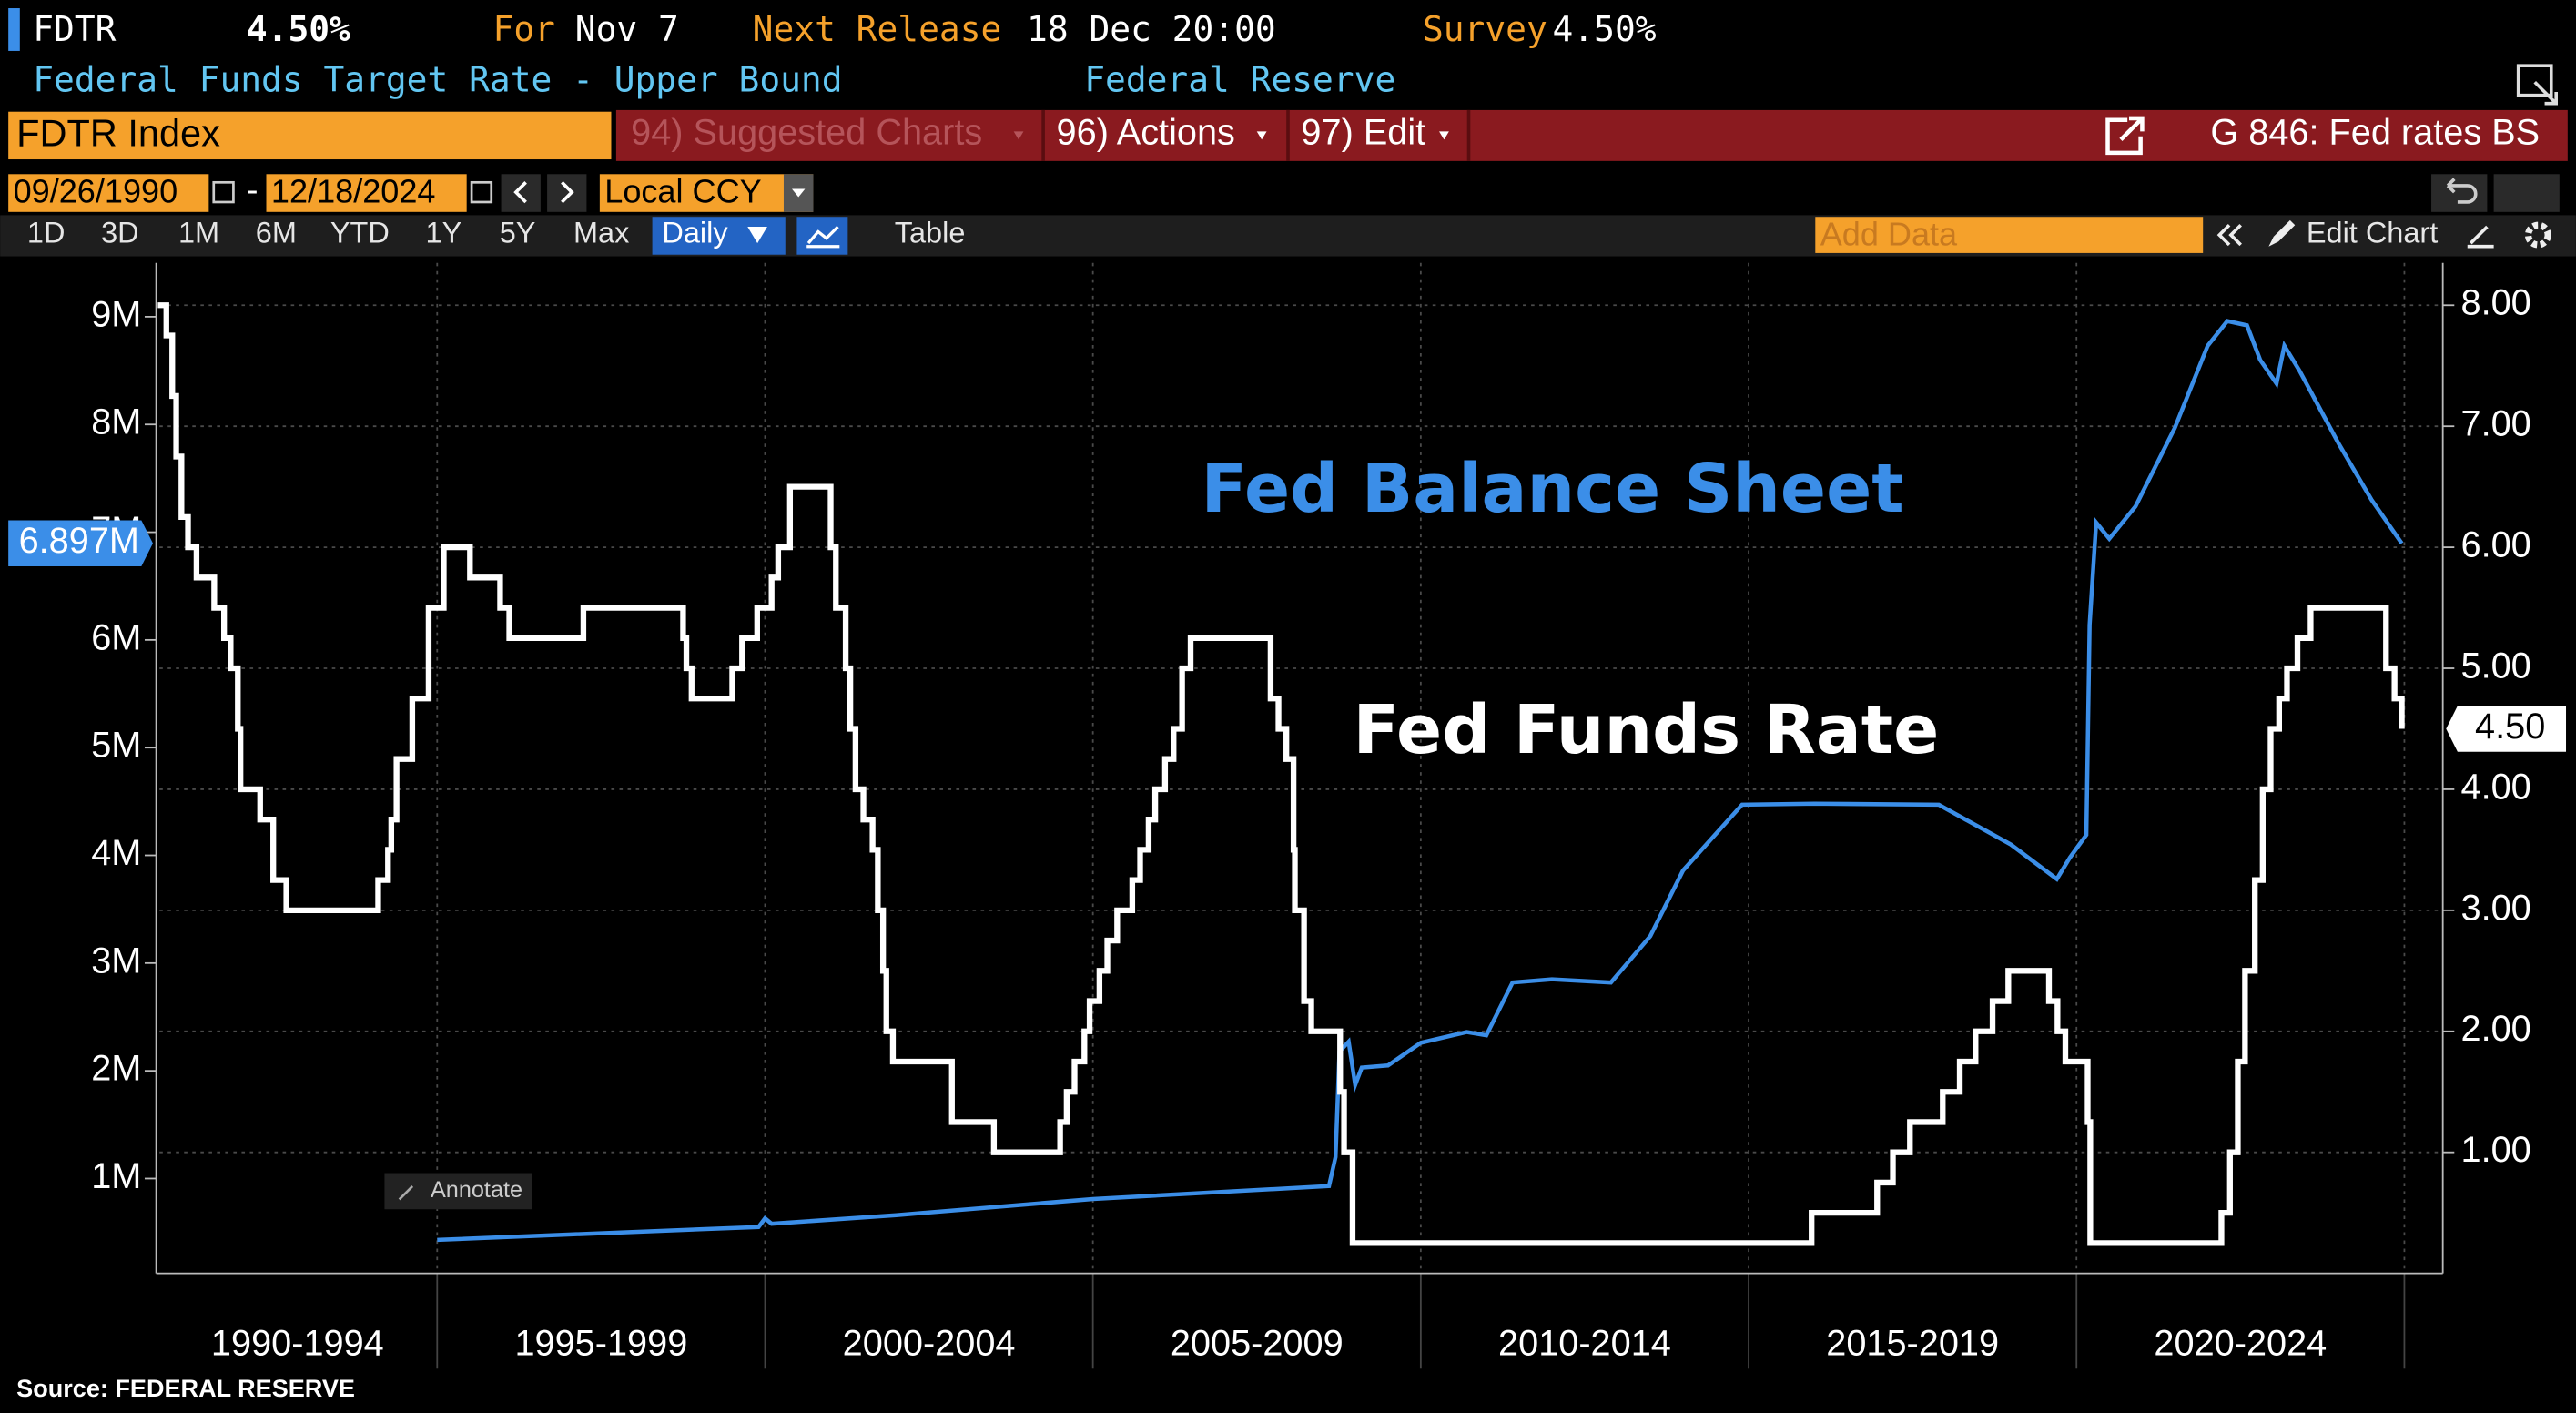 The width and height of the screenshot is (2576, 1413). What do you see at coordinates (2480, 237) in the screenshot?
I see `draw-icon` at bounding box center [2480, 237].